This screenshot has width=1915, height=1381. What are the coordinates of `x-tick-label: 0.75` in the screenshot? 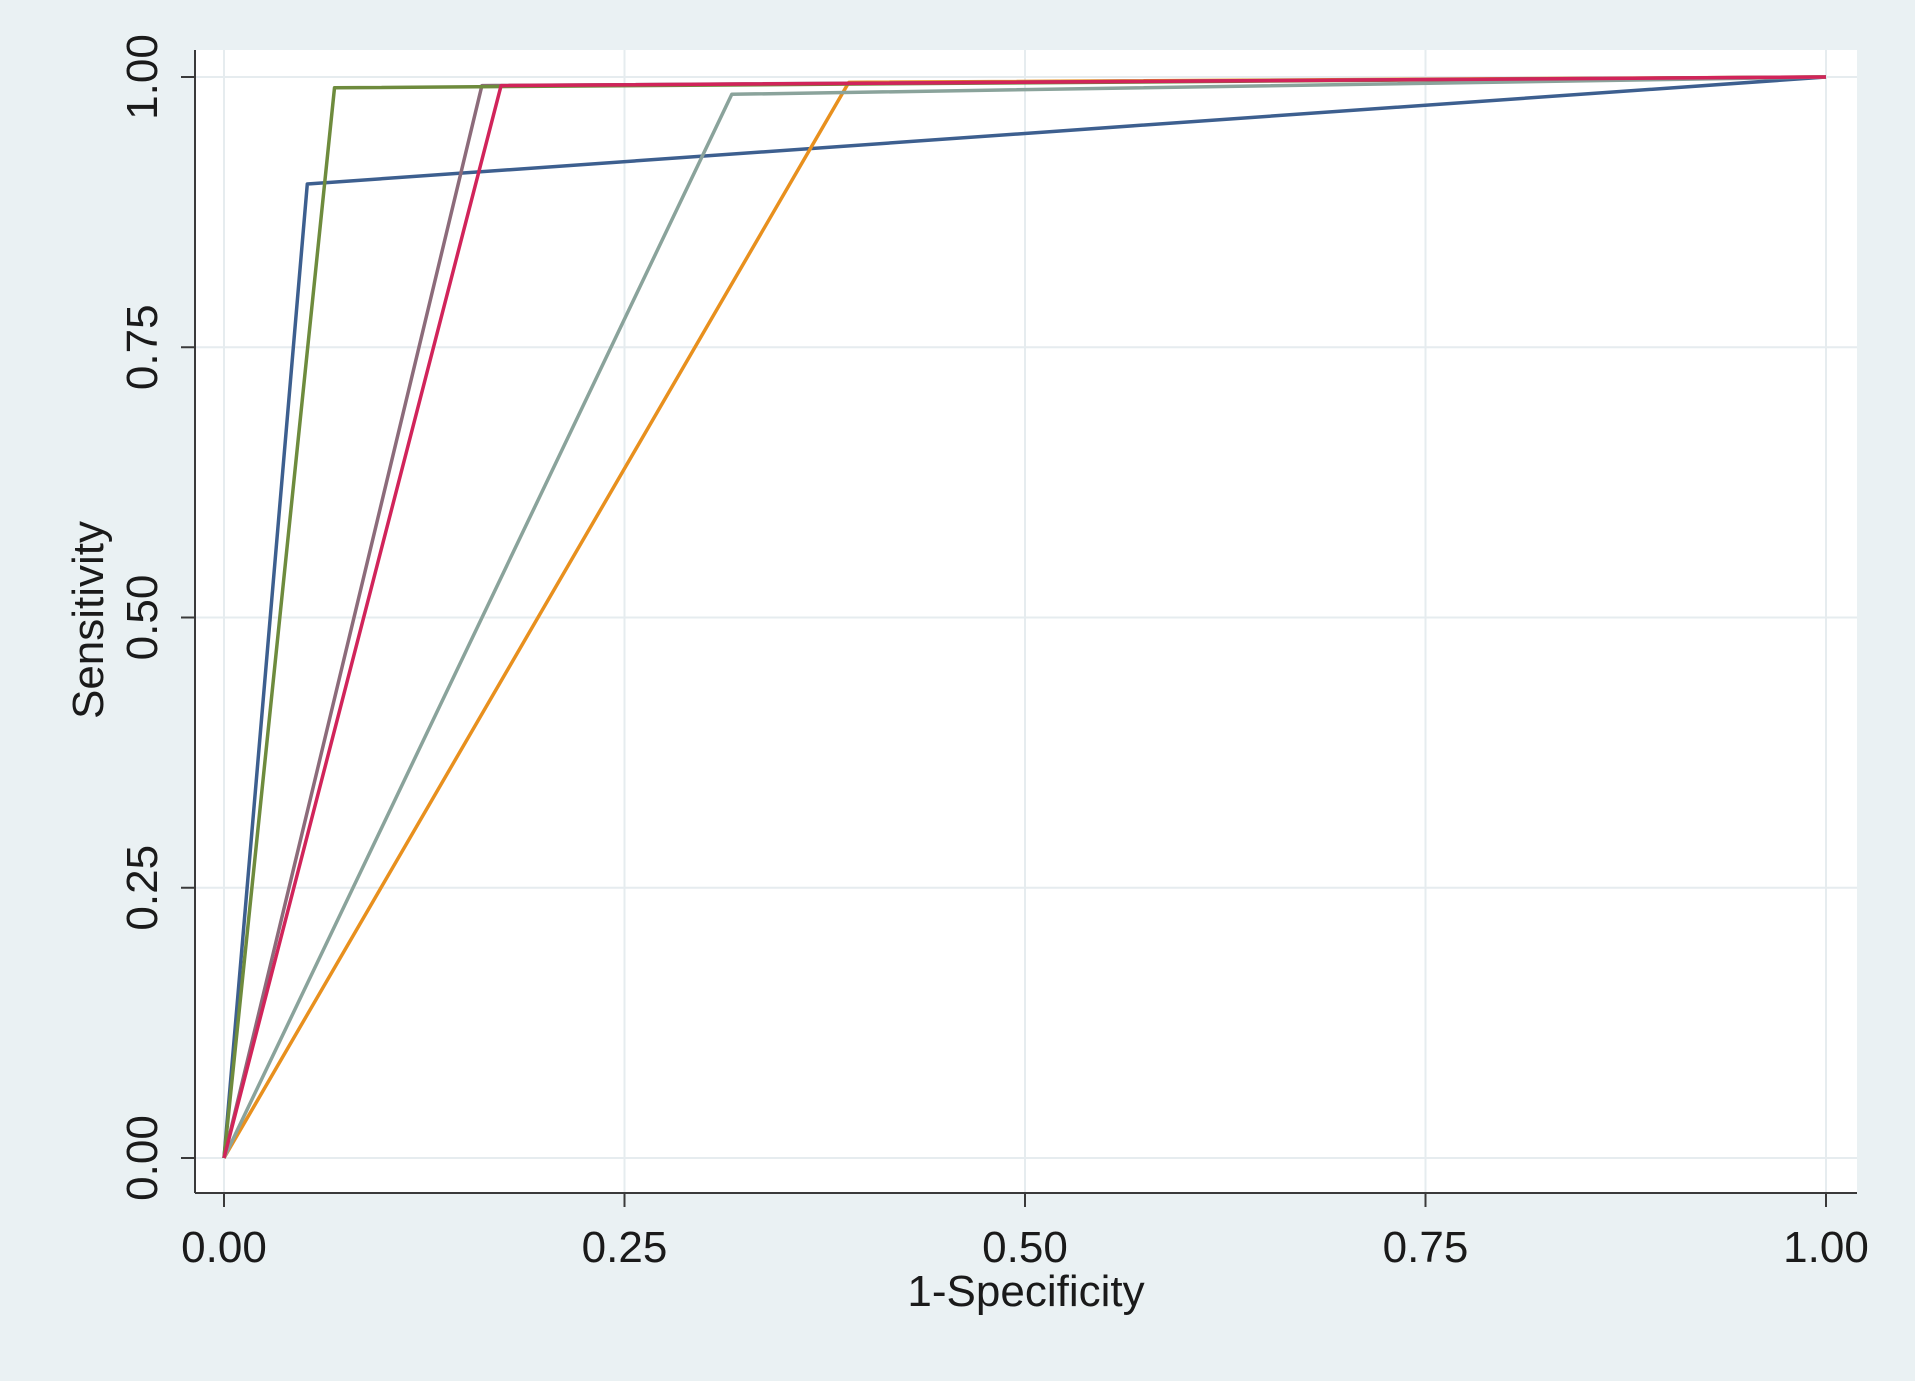 It's located at (1426, 1247).